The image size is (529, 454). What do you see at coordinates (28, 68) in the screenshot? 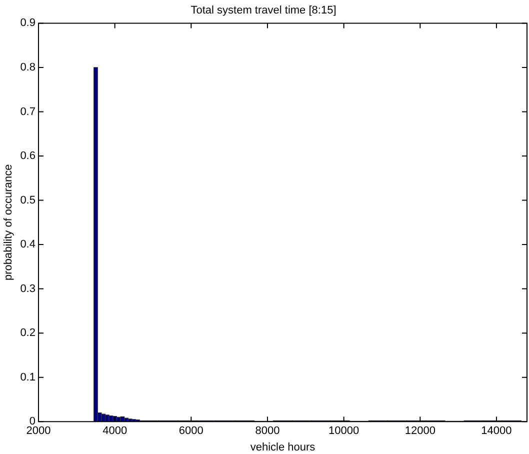
I see `y-tick-label: 0.8` at bounding box center [28, 68].